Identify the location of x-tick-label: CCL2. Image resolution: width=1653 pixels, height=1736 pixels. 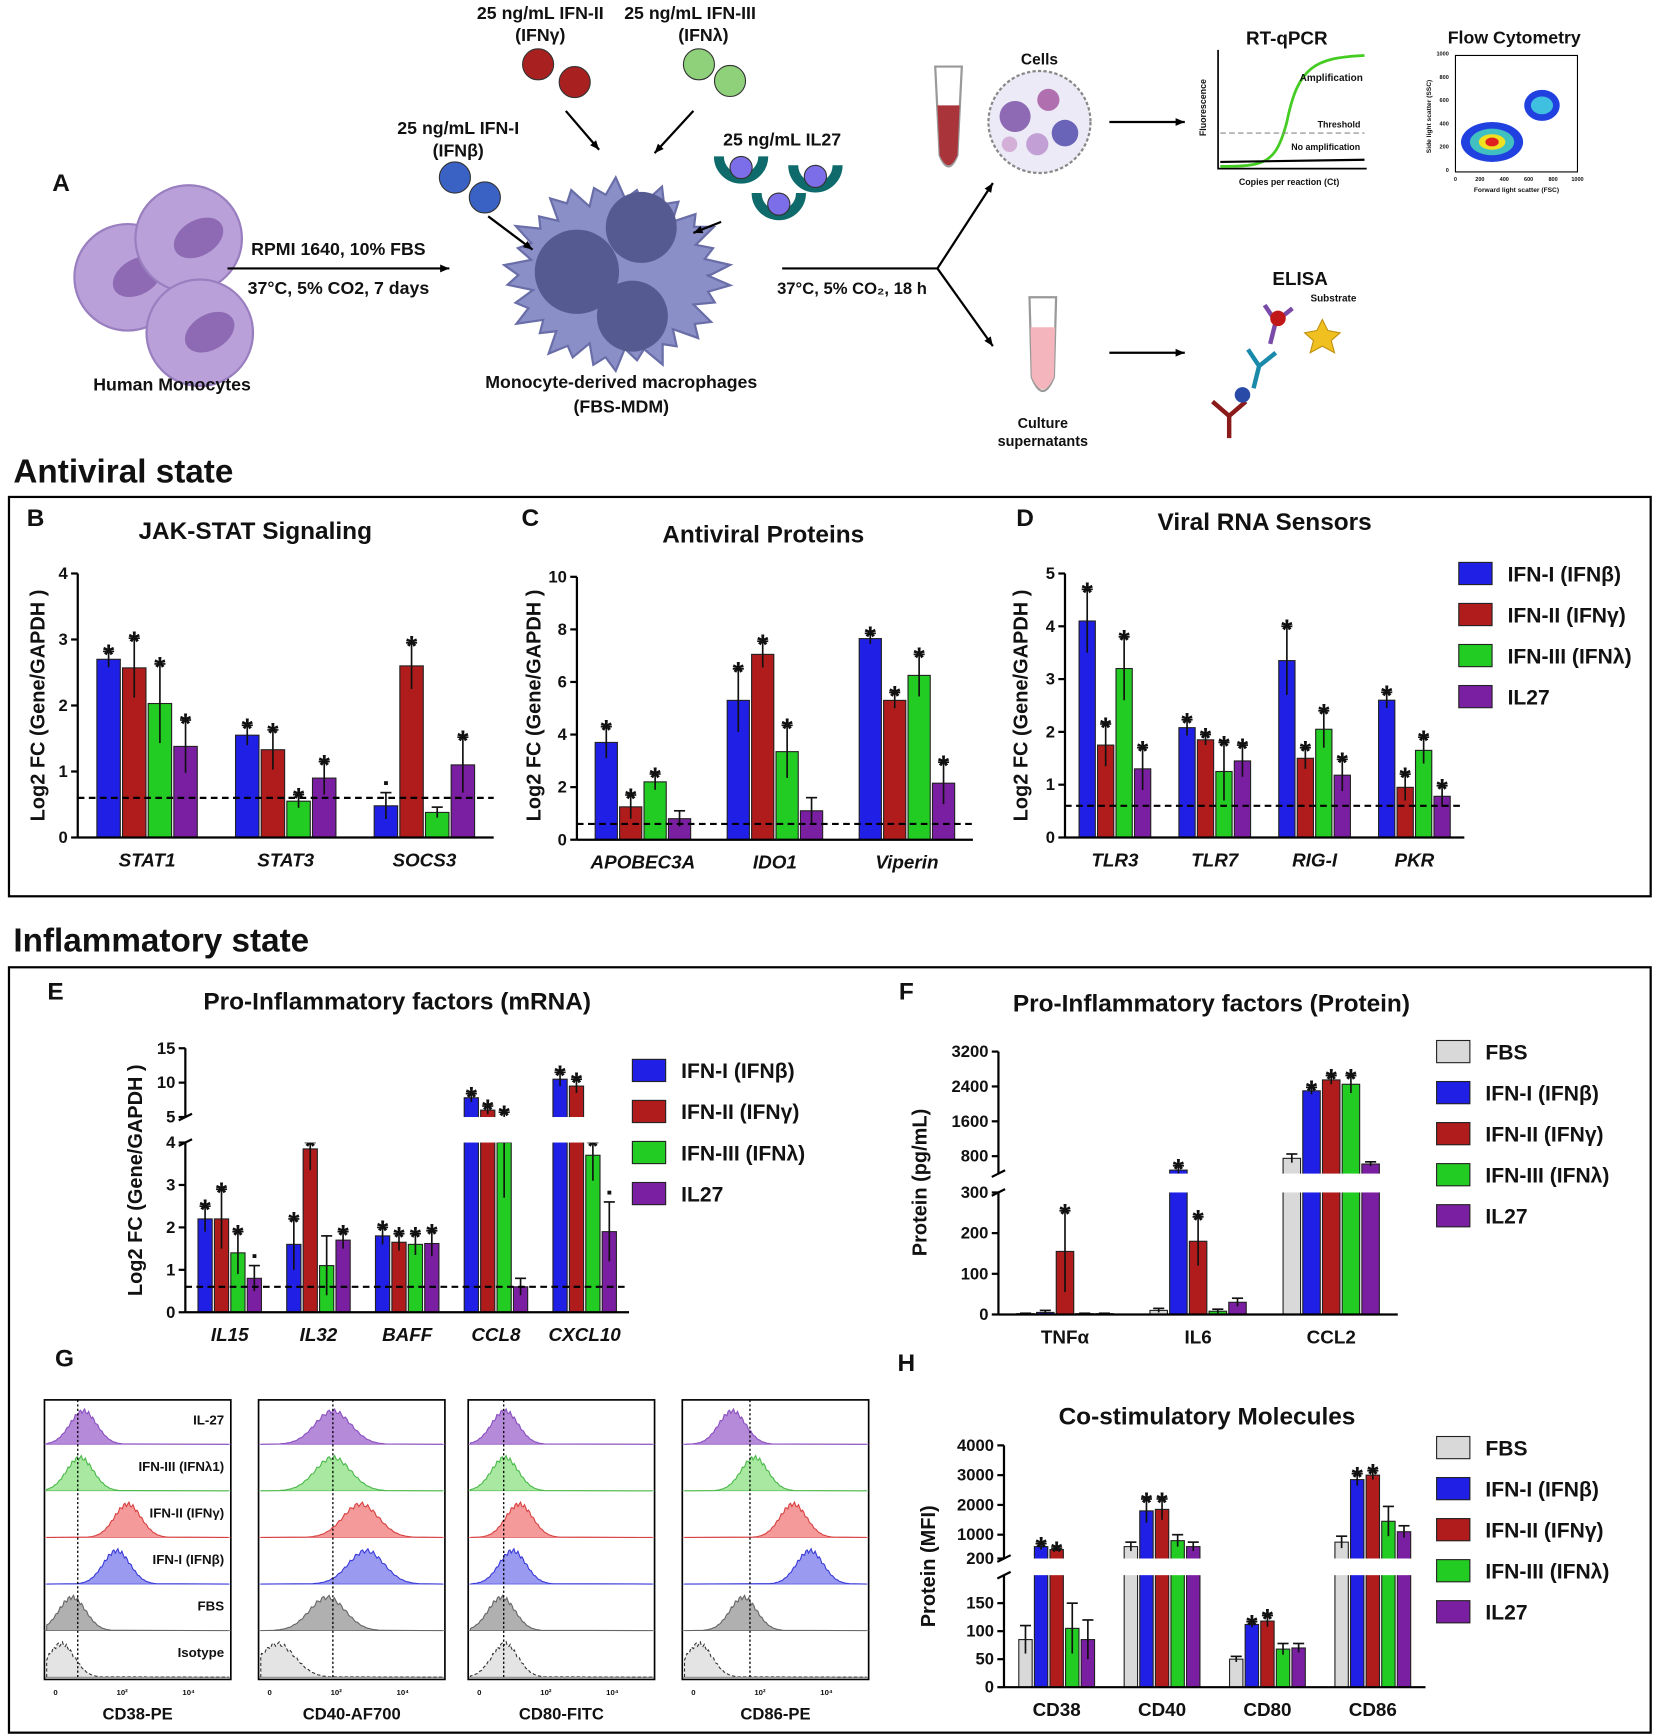
(1331, 1336).